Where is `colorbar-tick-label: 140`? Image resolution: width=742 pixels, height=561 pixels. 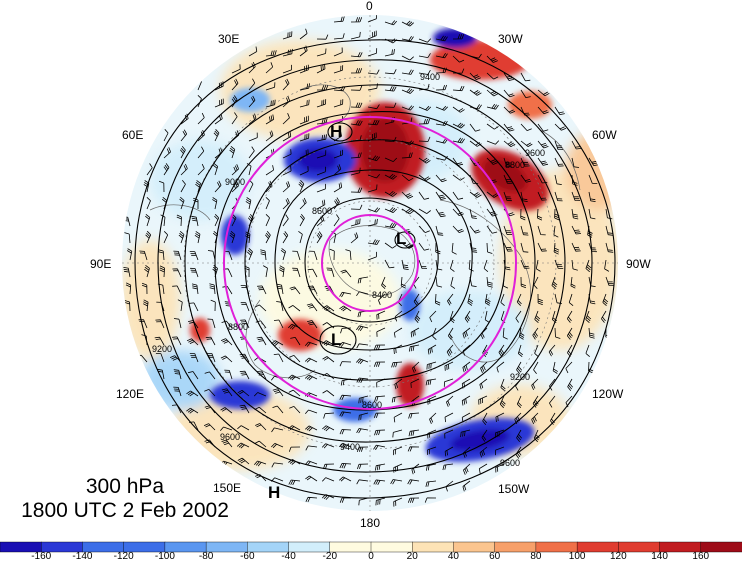 colorbar-tick-label: 140 is located at coordinates (659, 556).